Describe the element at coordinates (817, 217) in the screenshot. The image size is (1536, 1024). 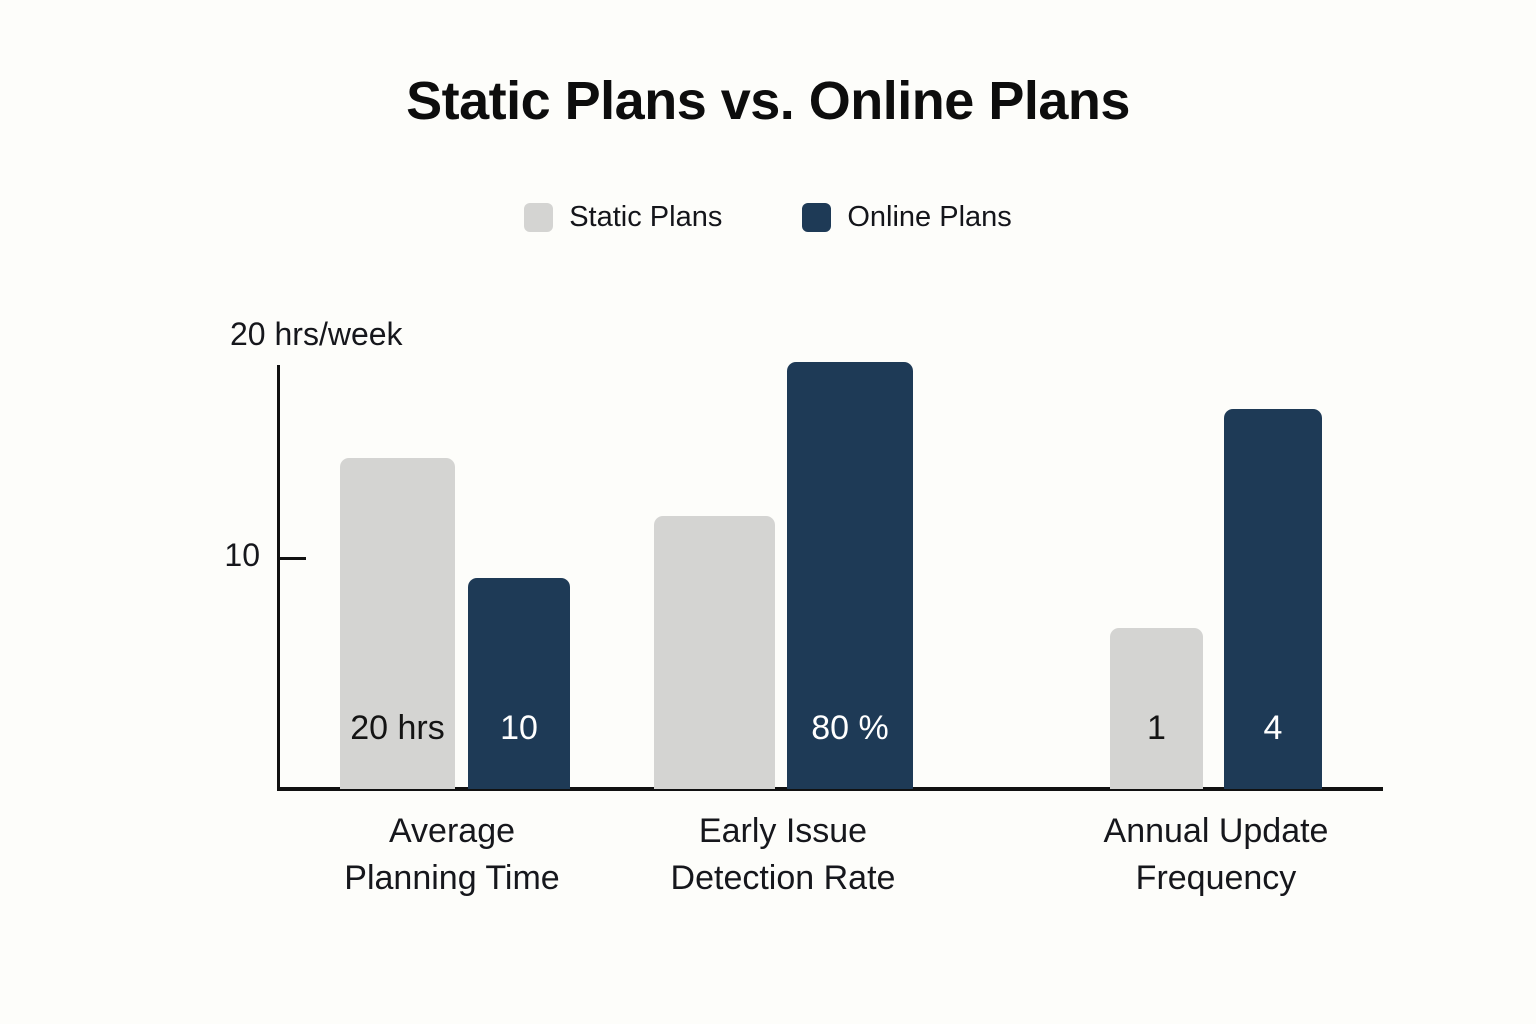
I see `legend-swatch-online-plans` at that location.